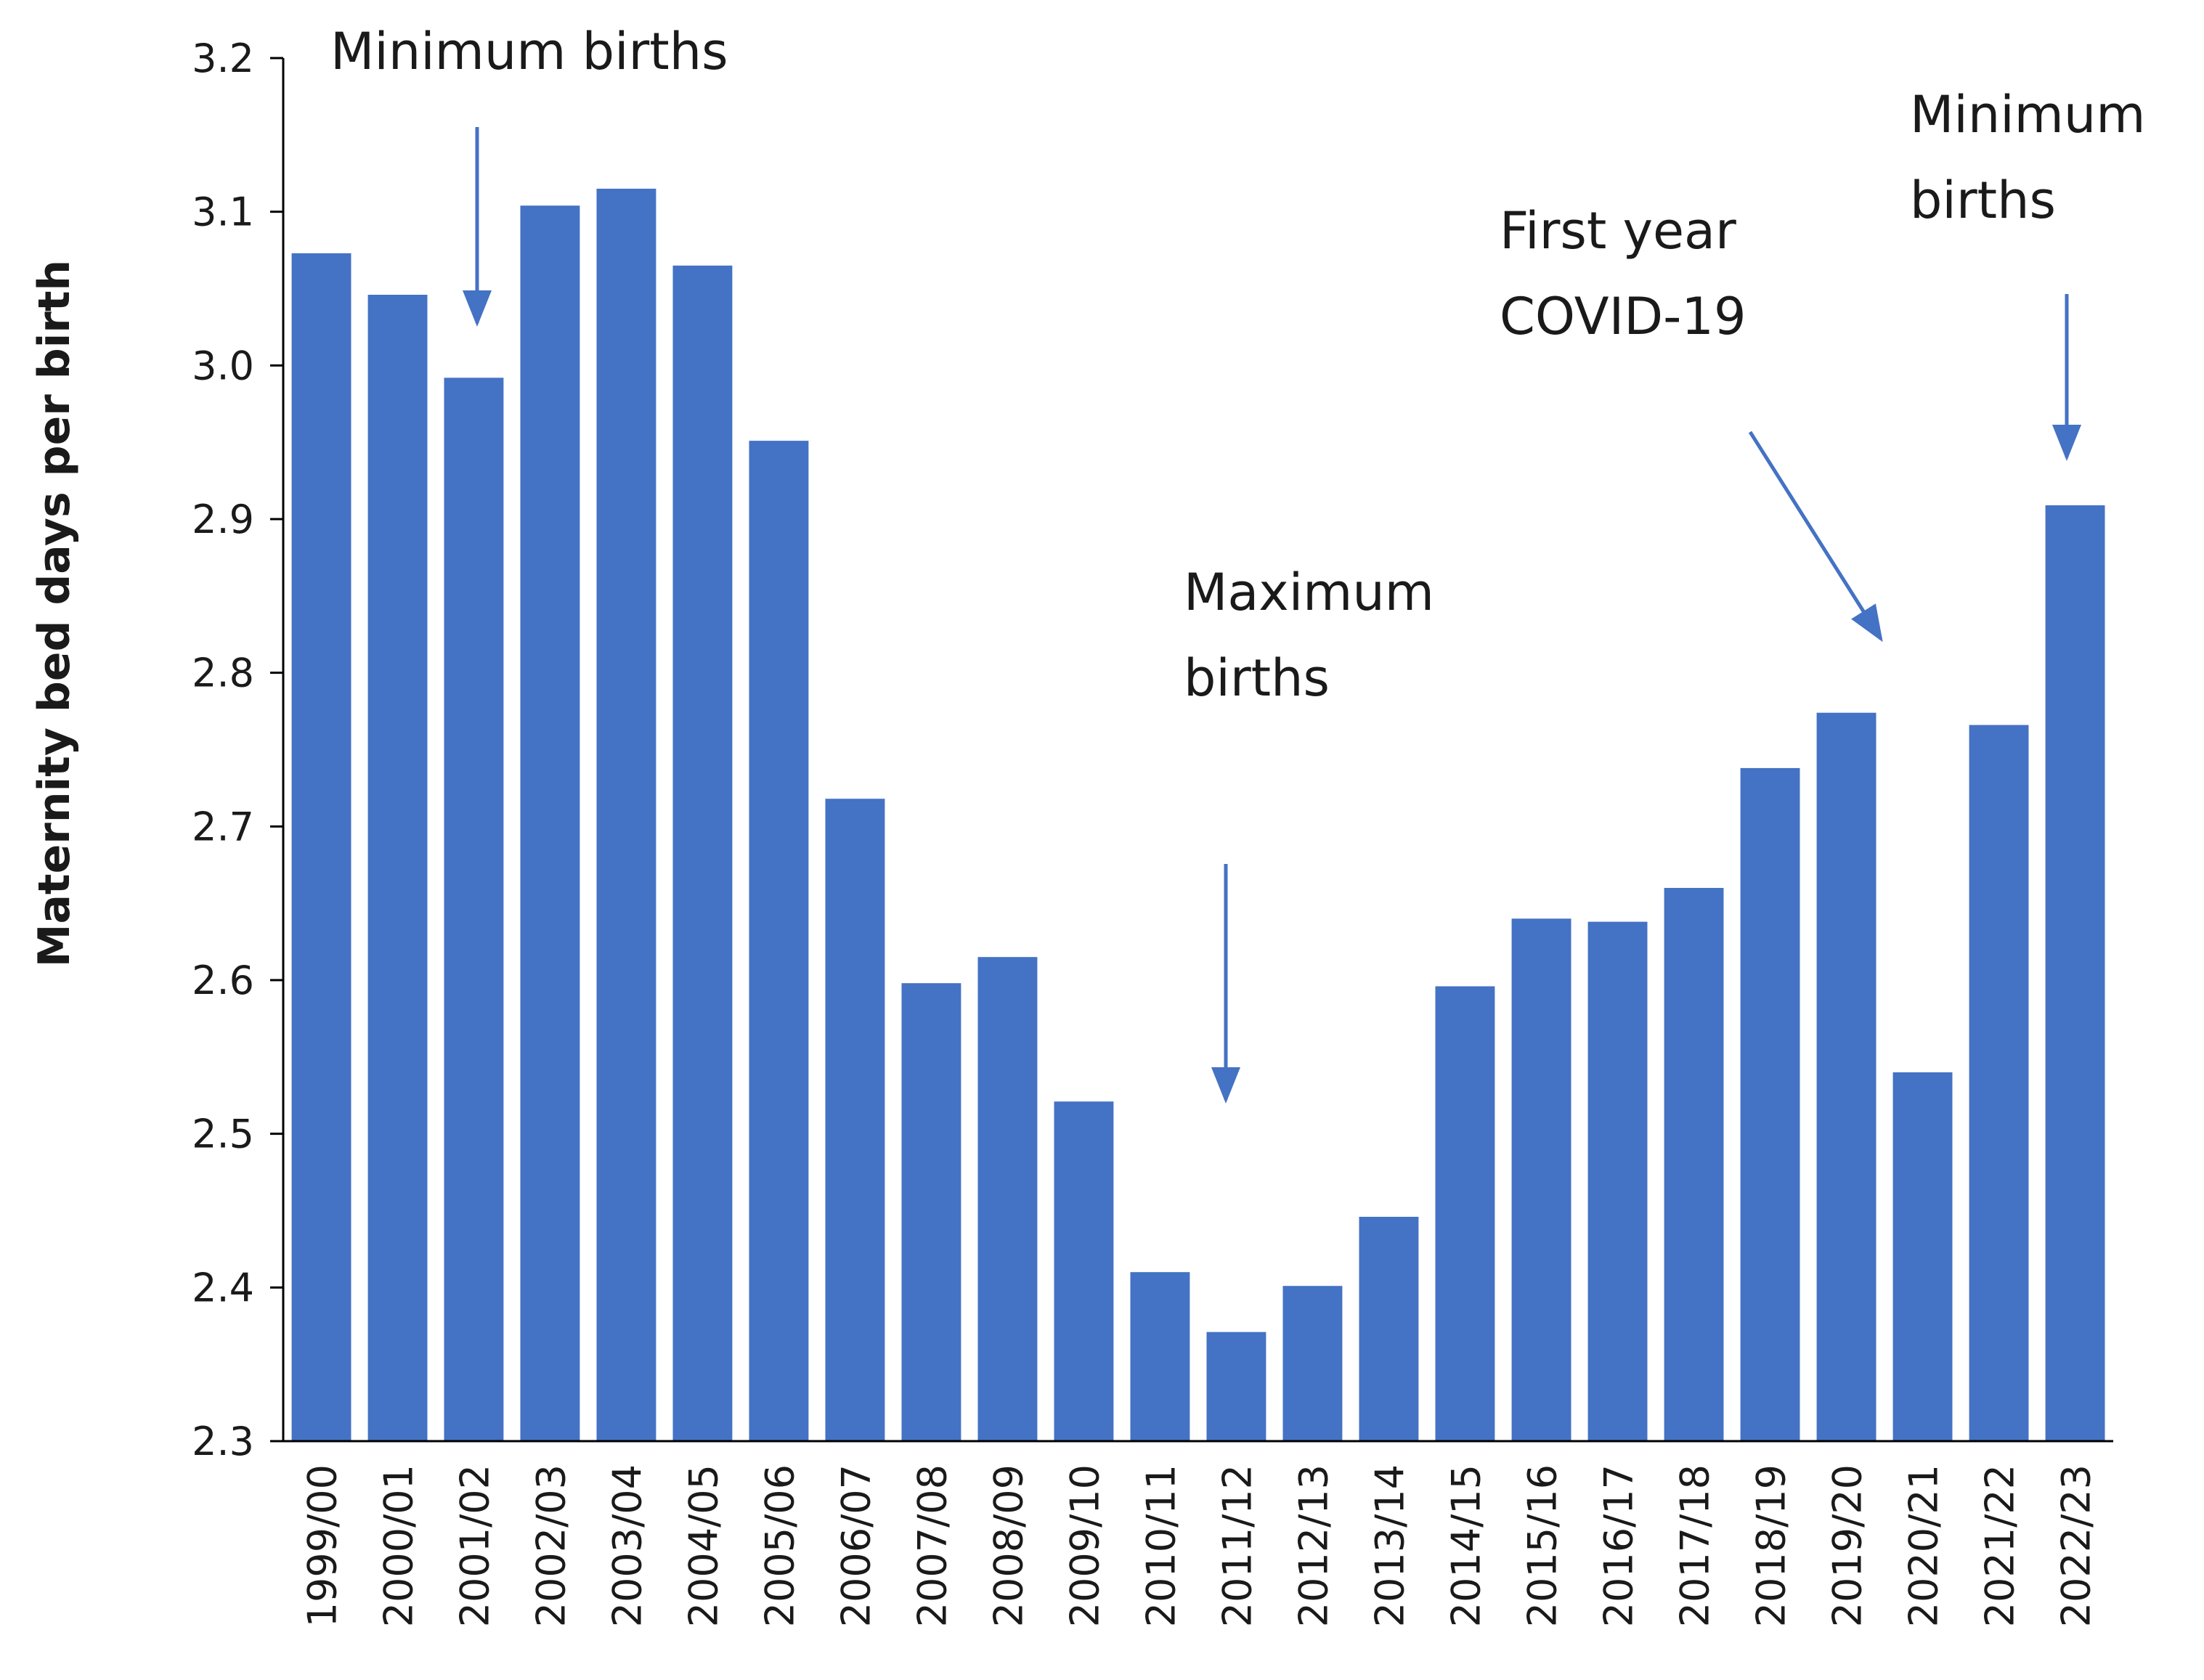 The image size is (2204, 1680). What do you see at coordinates (1815, 537) in the screenshot?
I see `annotation-arrow-icon` at bounding box center [1815, 537].